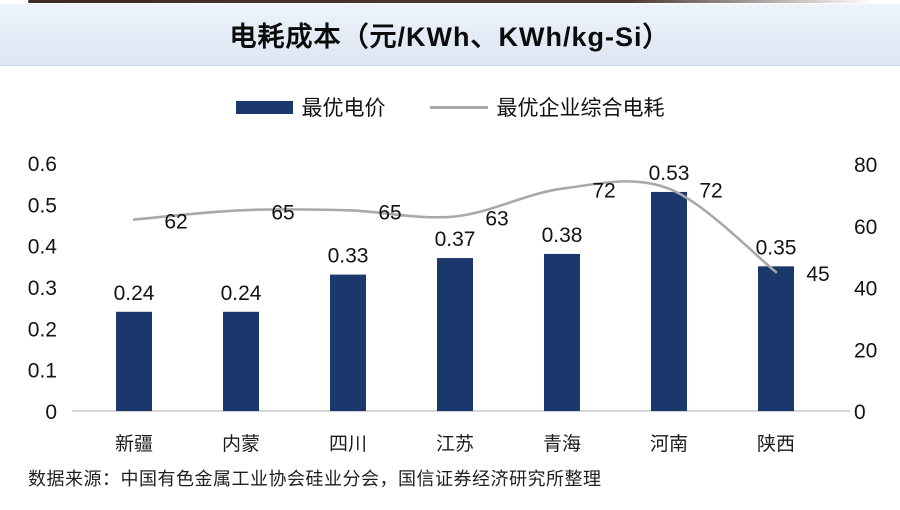 The height and width of the screenshot is (510, 900). What do you see at coordinates (580, 108) in the screenshot?
I see `legend-label-line: 最优企业综合电耗` at bounding box center [580, 108].